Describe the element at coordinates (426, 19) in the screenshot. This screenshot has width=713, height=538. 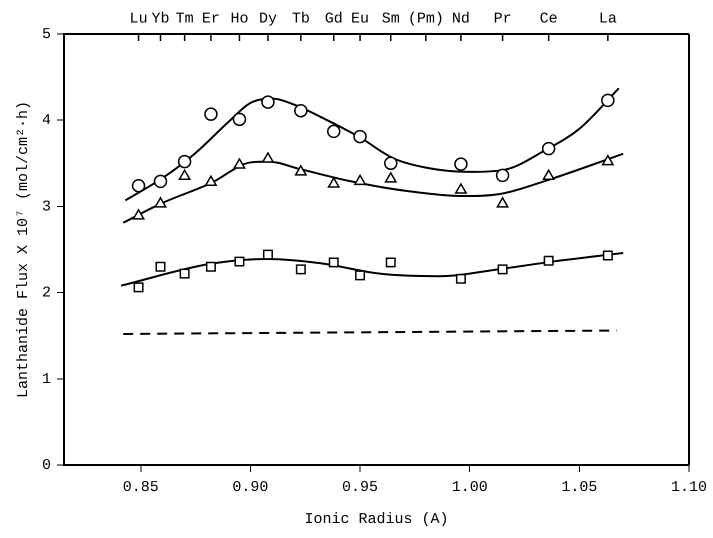
I see `annotation: (Pm)` at that location.